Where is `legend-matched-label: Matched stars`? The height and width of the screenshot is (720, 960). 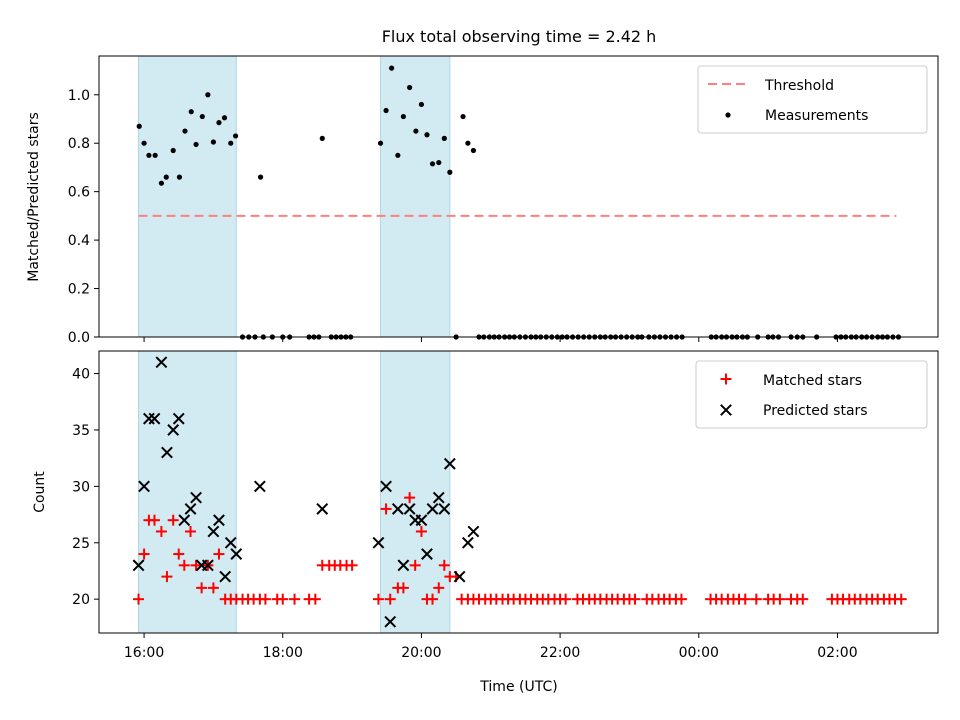
legend-matched-label: Matched stars is located at coordinates (812, 381).